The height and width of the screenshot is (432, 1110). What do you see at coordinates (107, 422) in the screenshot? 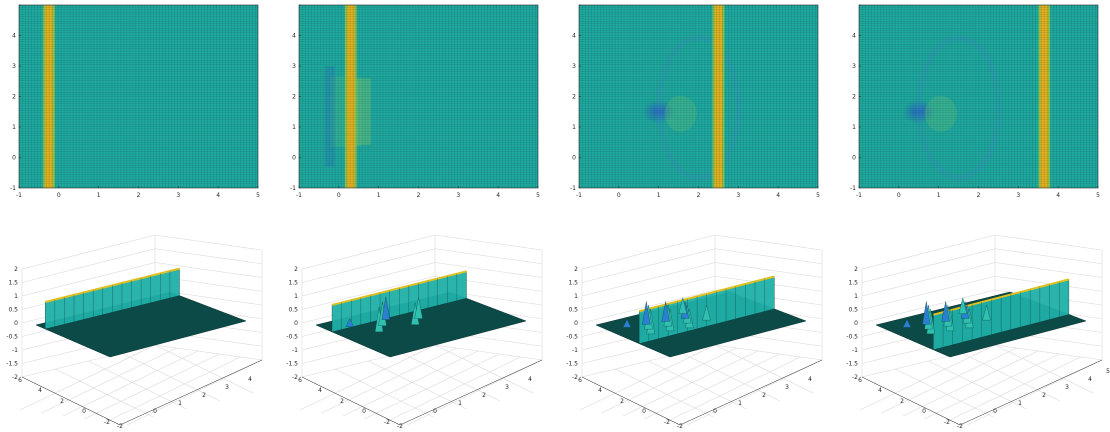
I see `y-tick-label: -2` at bounding box center [107, 422].